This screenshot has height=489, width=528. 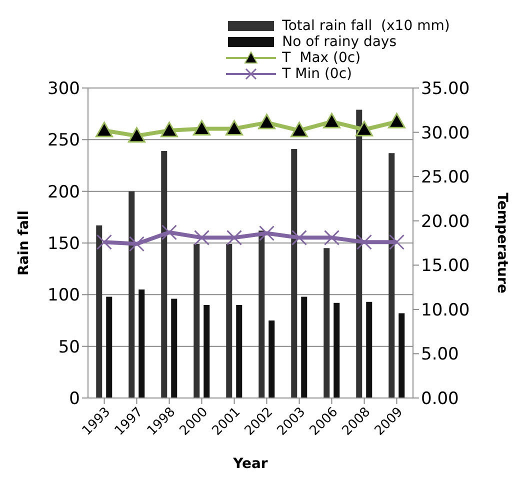 What do you see at coordinates (445, 310) in the screenshot?
I see `y2-tick-label: 10.00` at bounding box center [445, 310].